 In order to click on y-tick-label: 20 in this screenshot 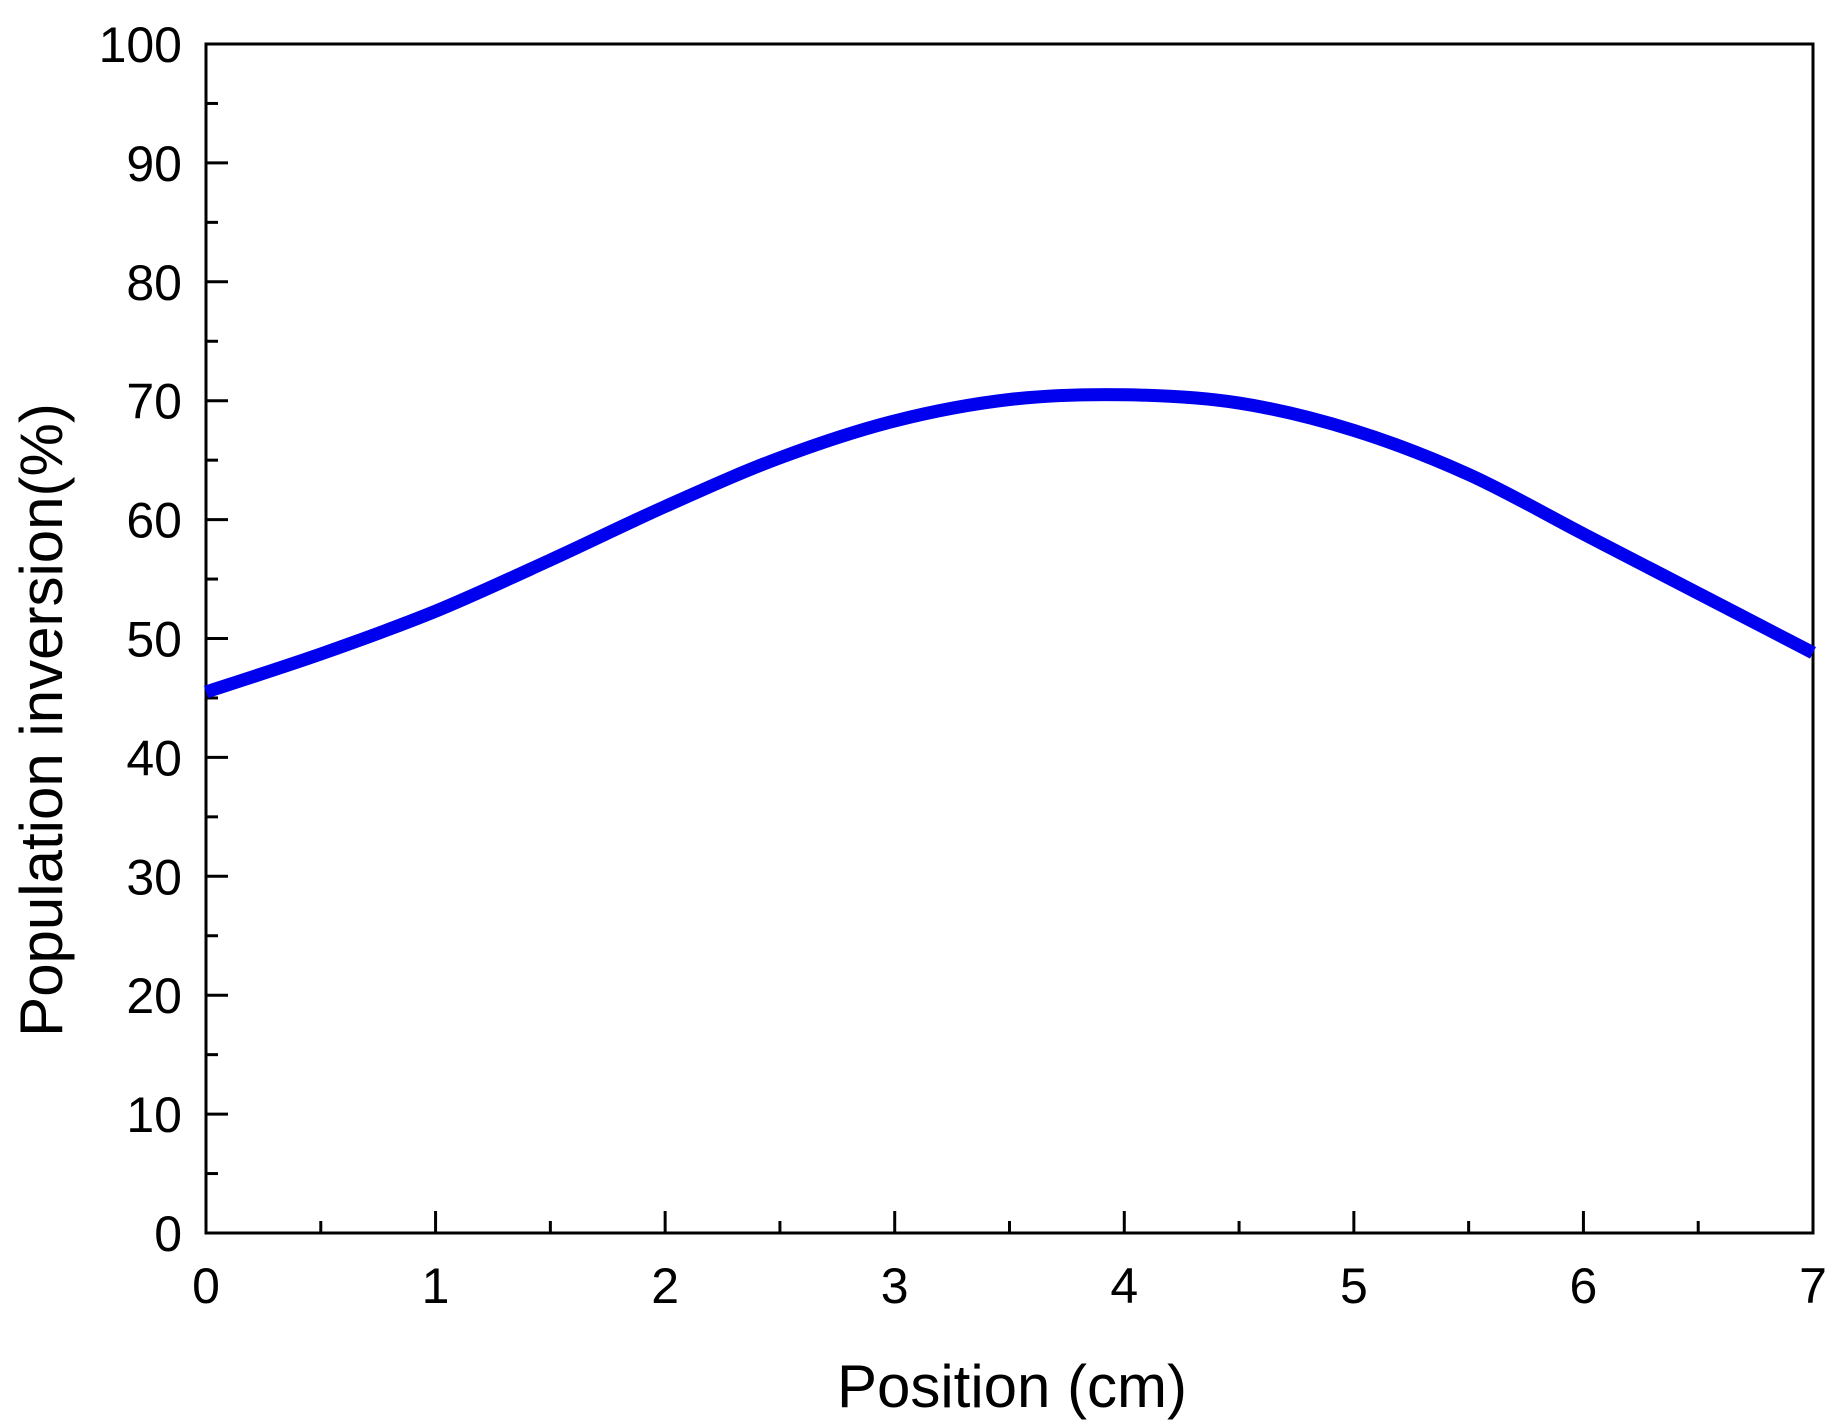, I will do `click(154, 996)`.